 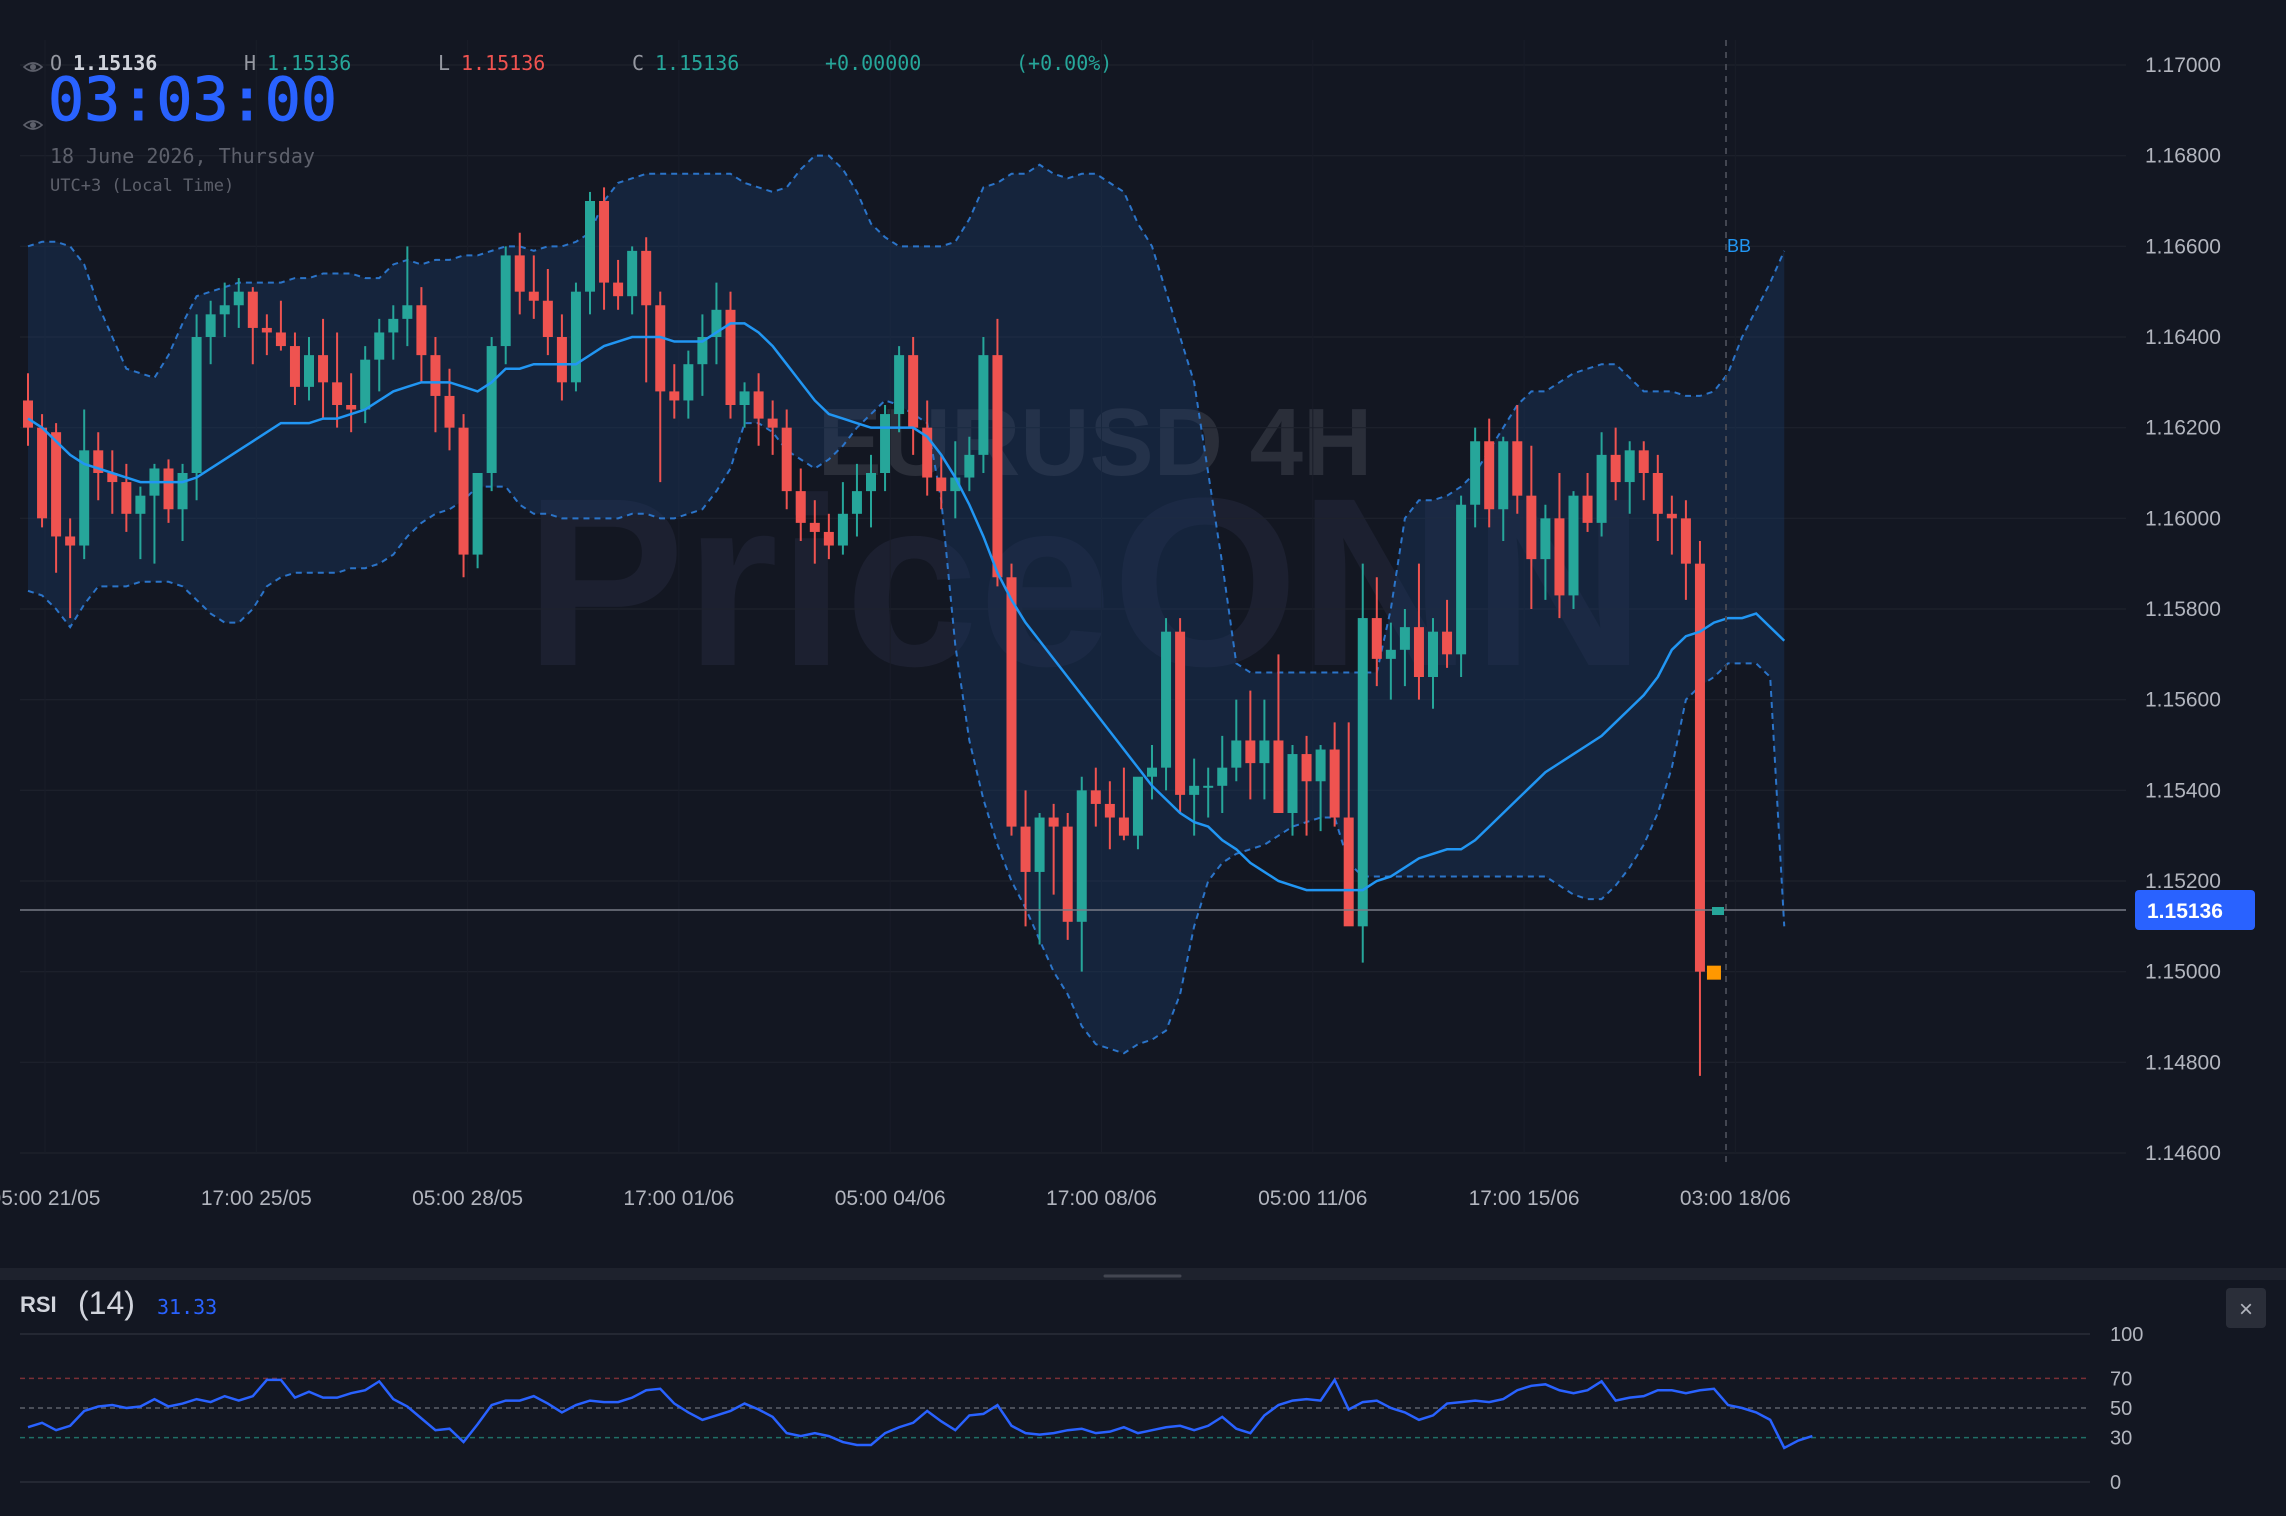 I want to click on rsi-close-button: ×, so click(x=2246, y=1308).